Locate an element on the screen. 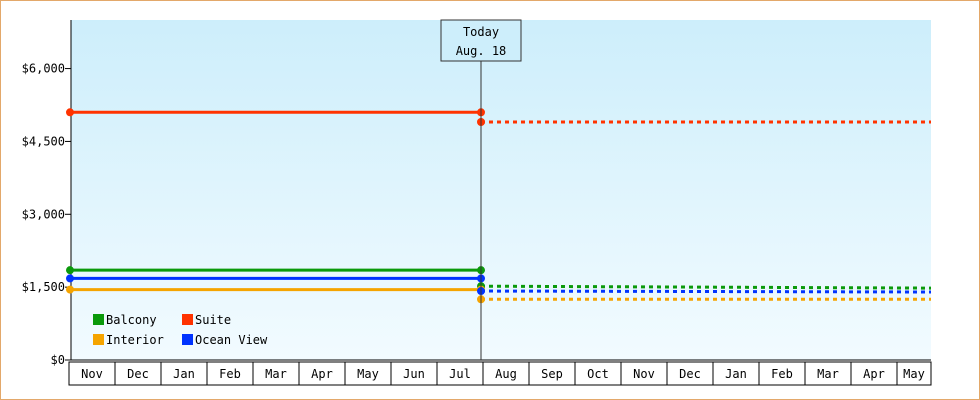 Image resolution: width=980 pixels, height=400 pixels. x-tick-label: Oct is located at coordinates (598, 374).